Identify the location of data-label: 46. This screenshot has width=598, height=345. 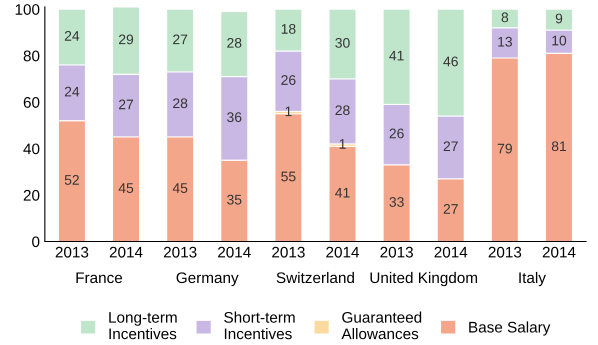
(450, 61).